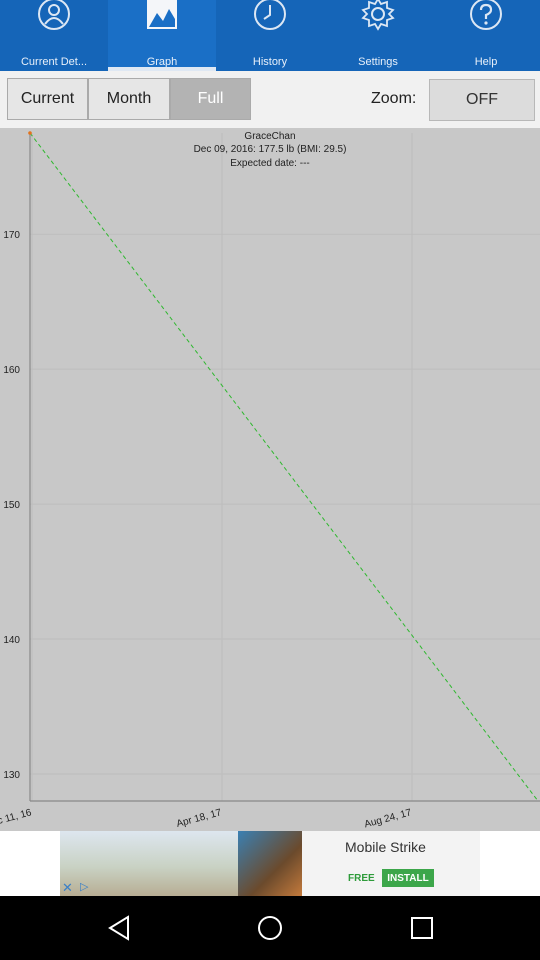 Image resolution: width=540 pixels, height=960 pixels. I want to click on adchoices-icon: ▷, so click(84, 887).